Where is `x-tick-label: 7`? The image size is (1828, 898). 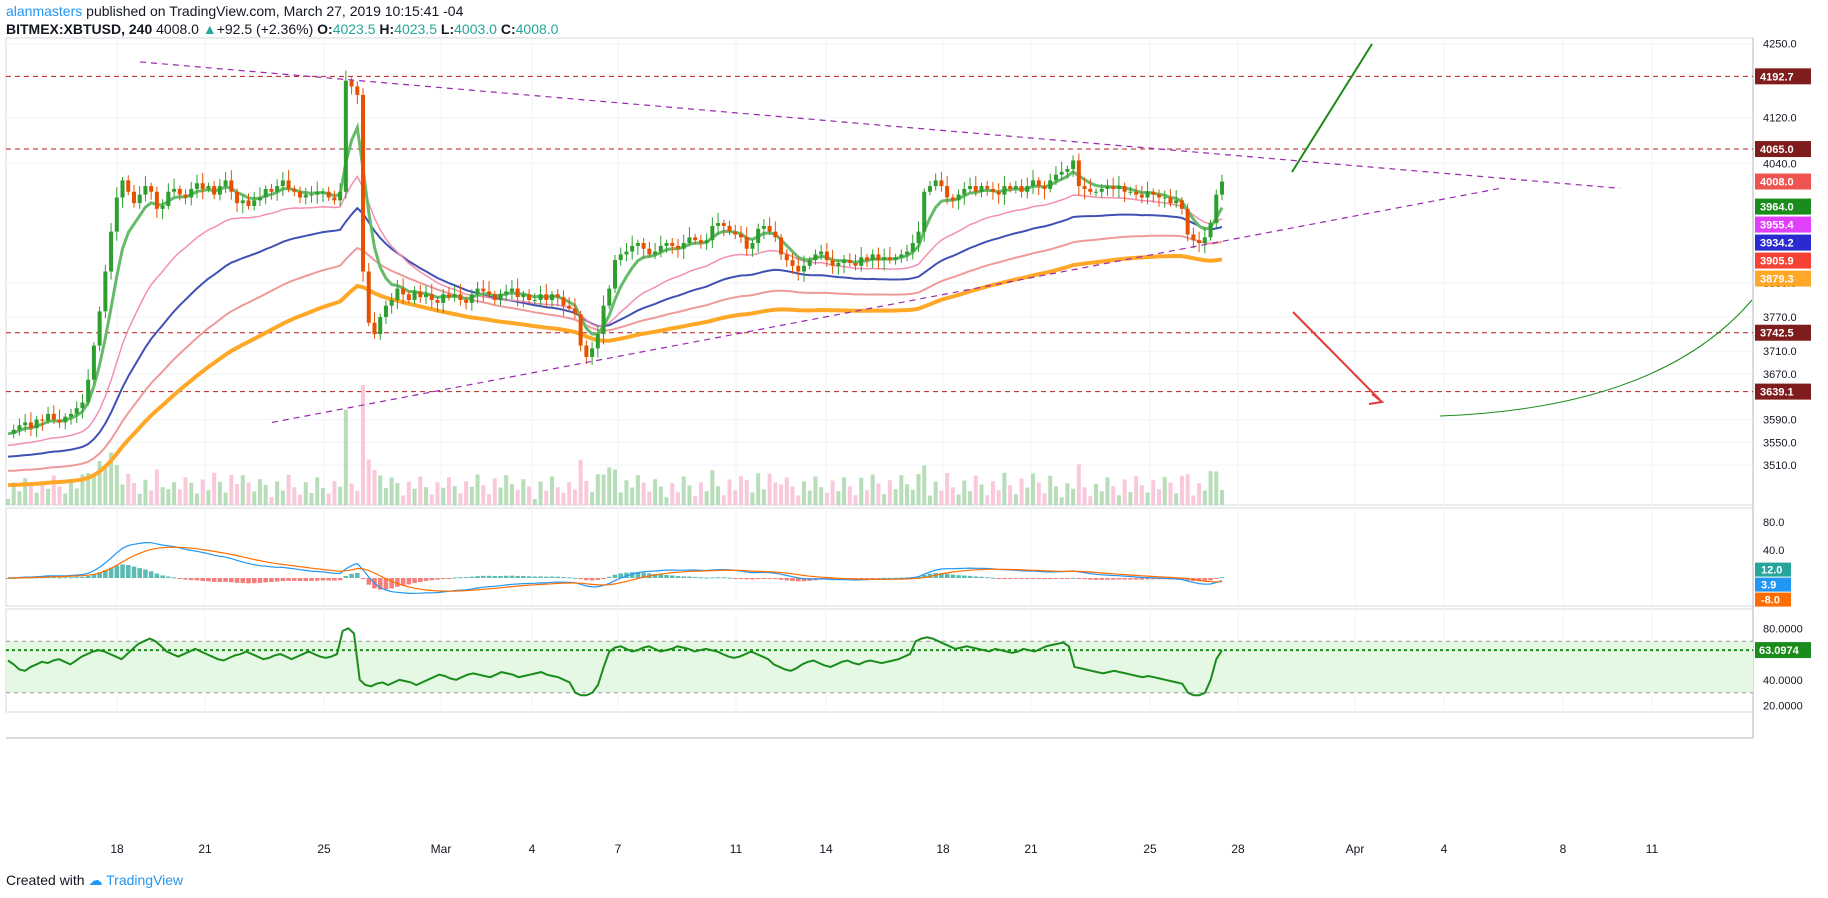 x-tick-label: 7 is located at coordinates (618, 849).